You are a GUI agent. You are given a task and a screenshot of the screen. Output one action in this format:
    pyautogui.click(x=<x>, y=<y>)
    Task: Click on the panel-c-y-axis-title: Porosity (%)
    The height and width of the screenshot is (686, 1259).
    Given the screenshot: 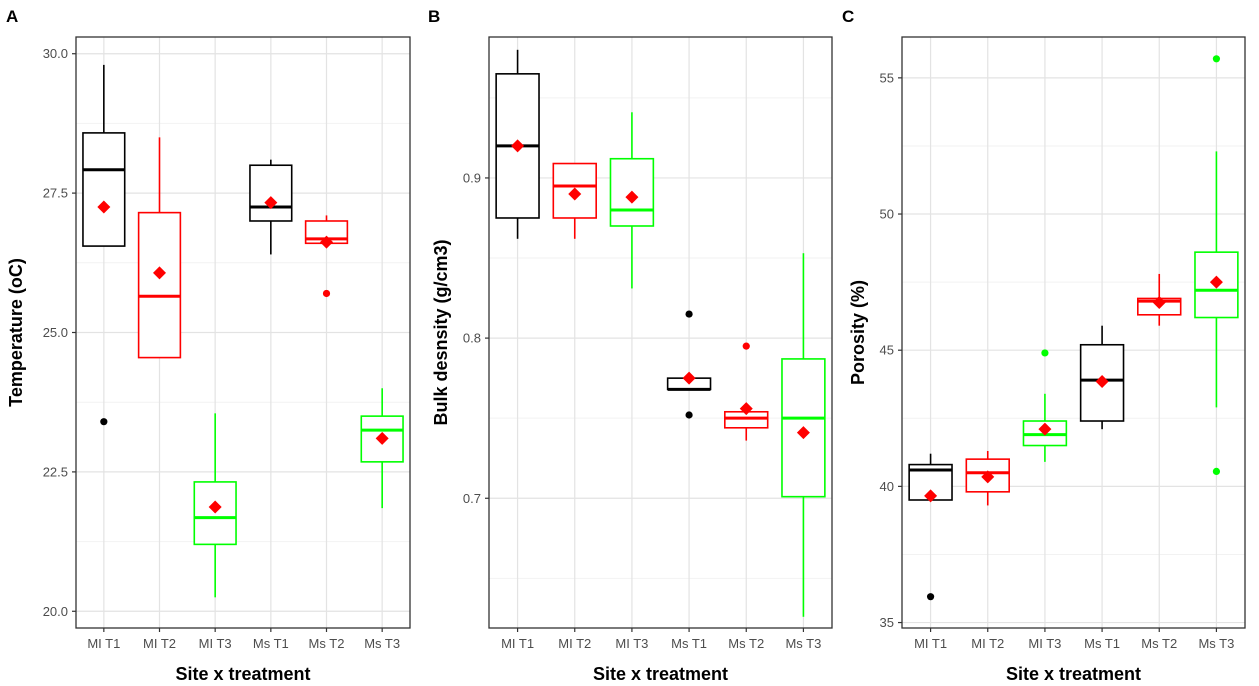 What is the action you would take?
    pyautogui.click(x=858, y=332)
    